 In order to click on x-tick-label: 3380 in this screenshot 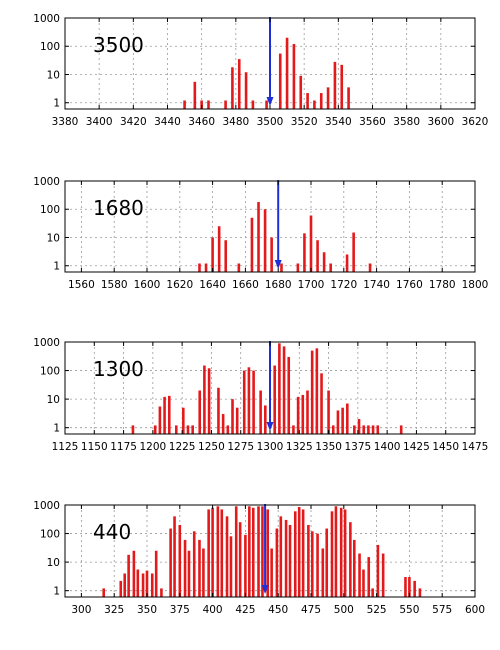, I will do `click(65, 122)`.